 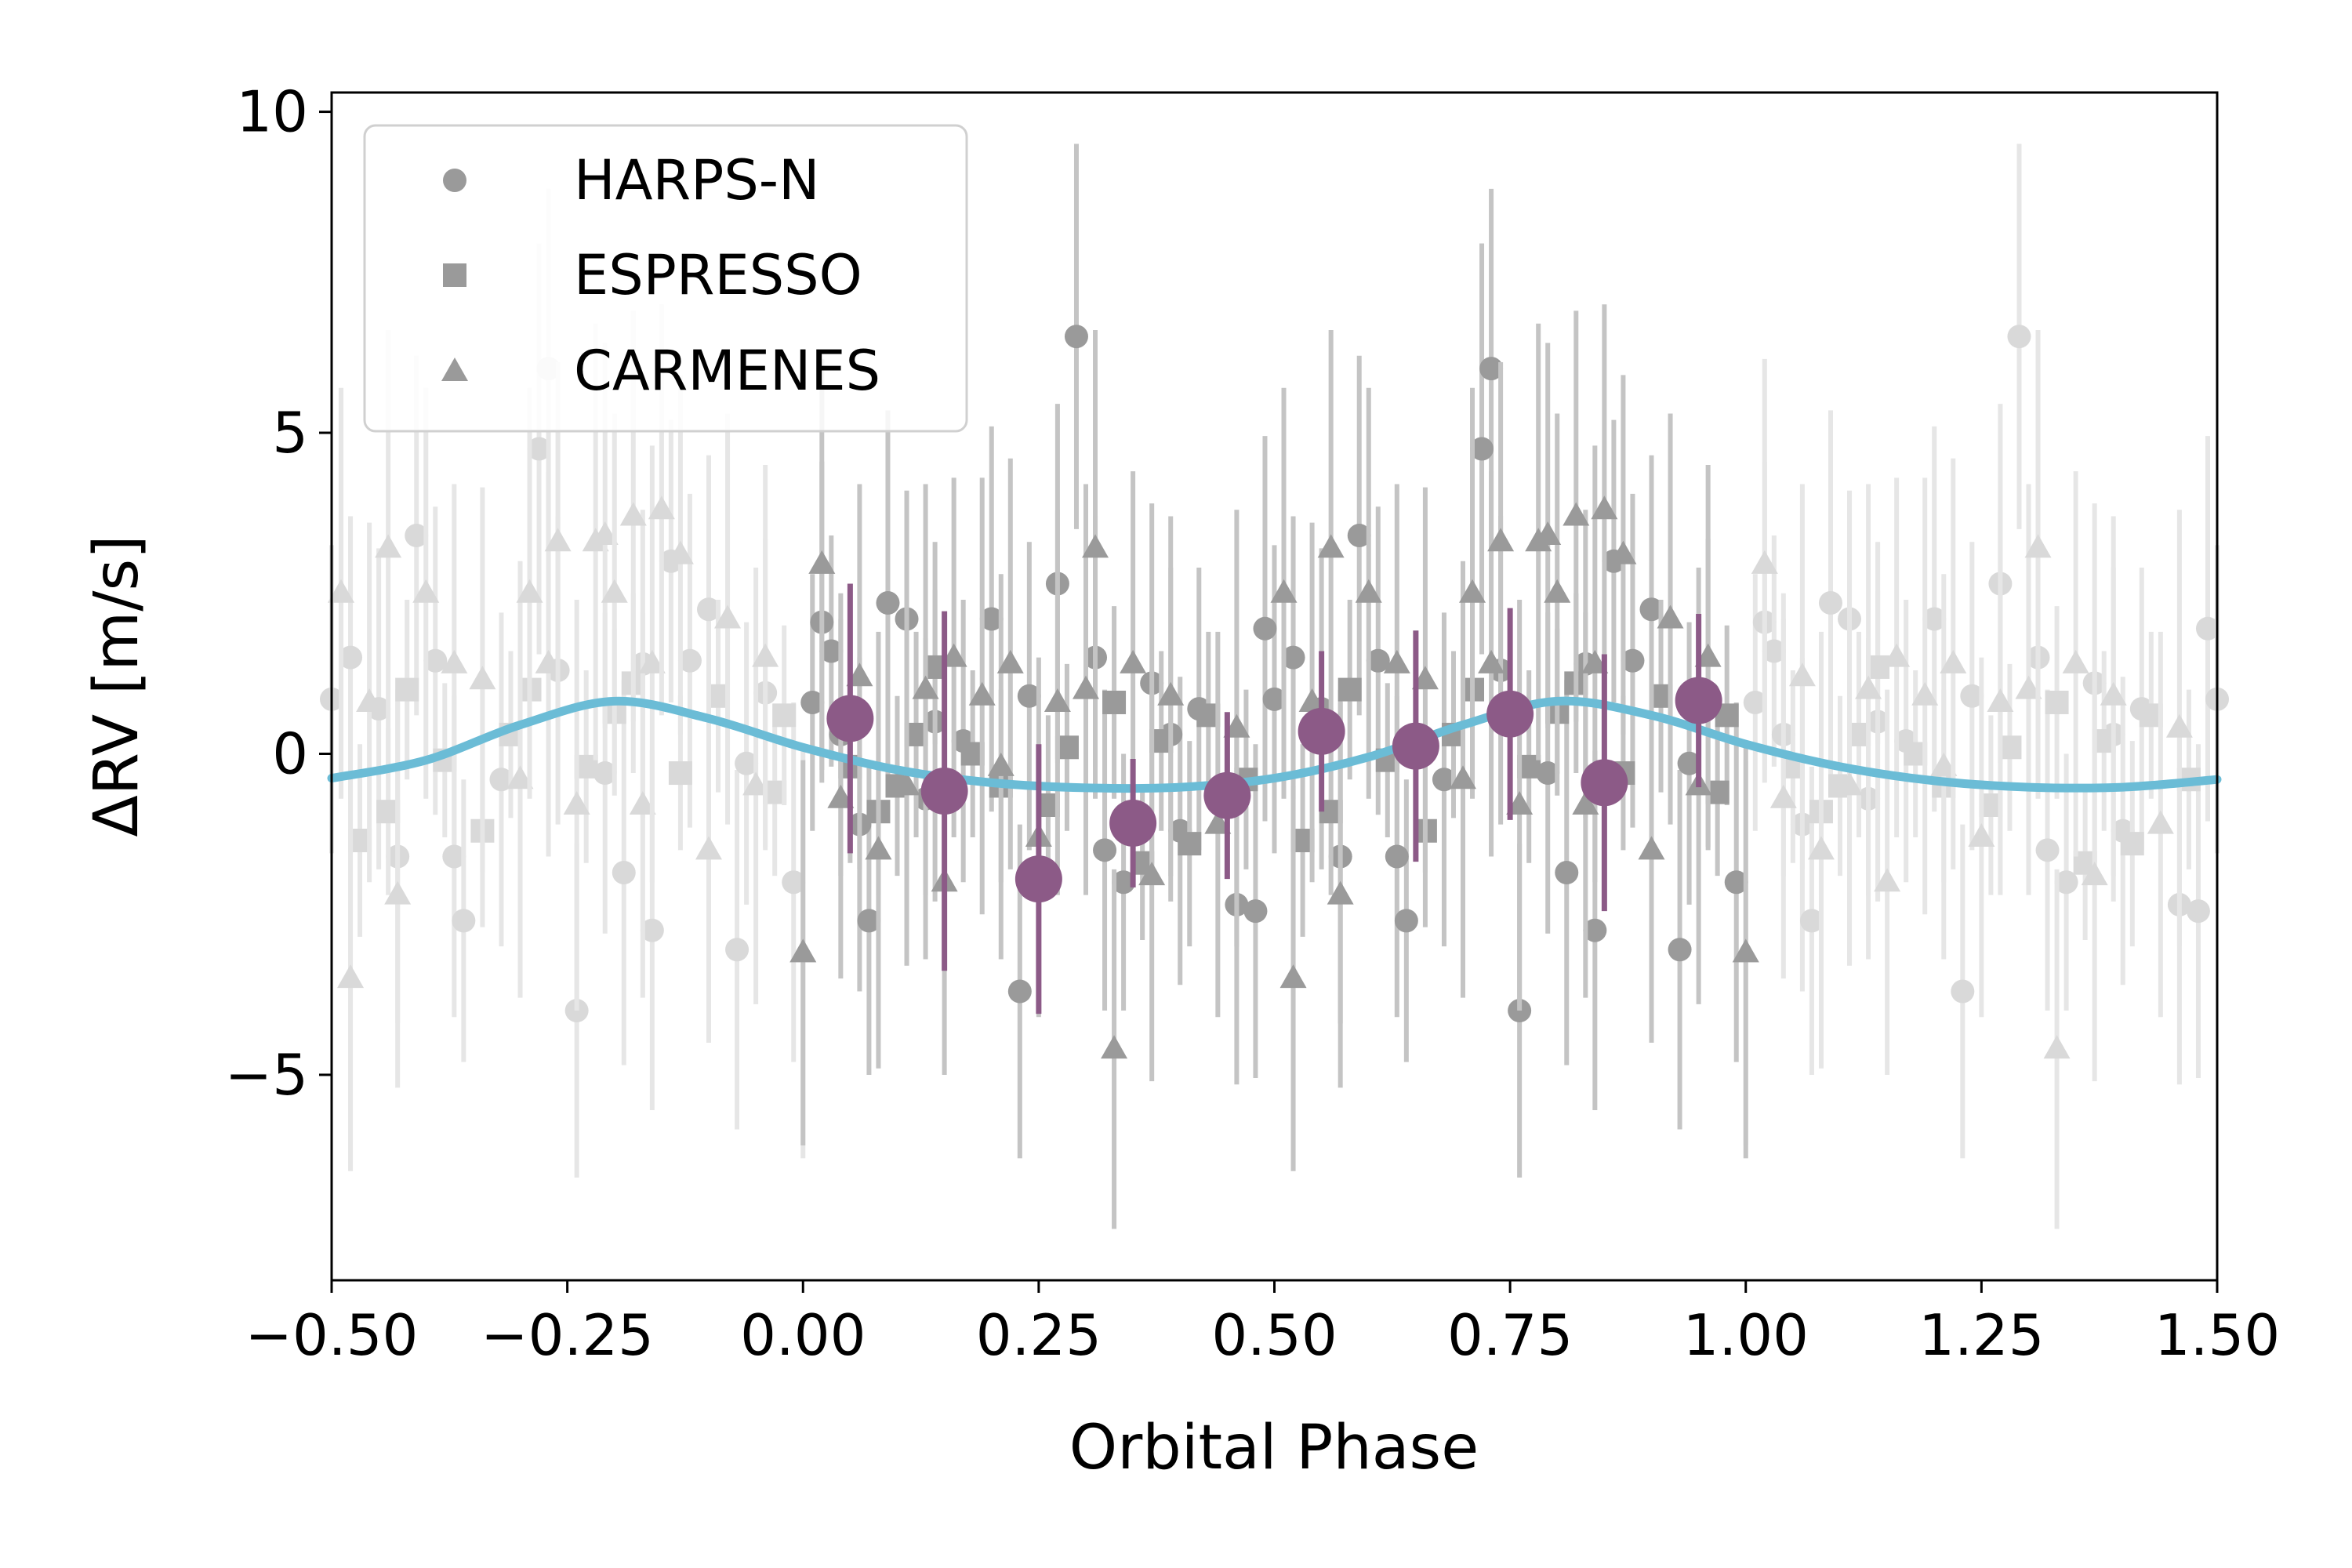 I want to click on legend-label-espresso: ESPRESSO, so click(x=718, y=275).